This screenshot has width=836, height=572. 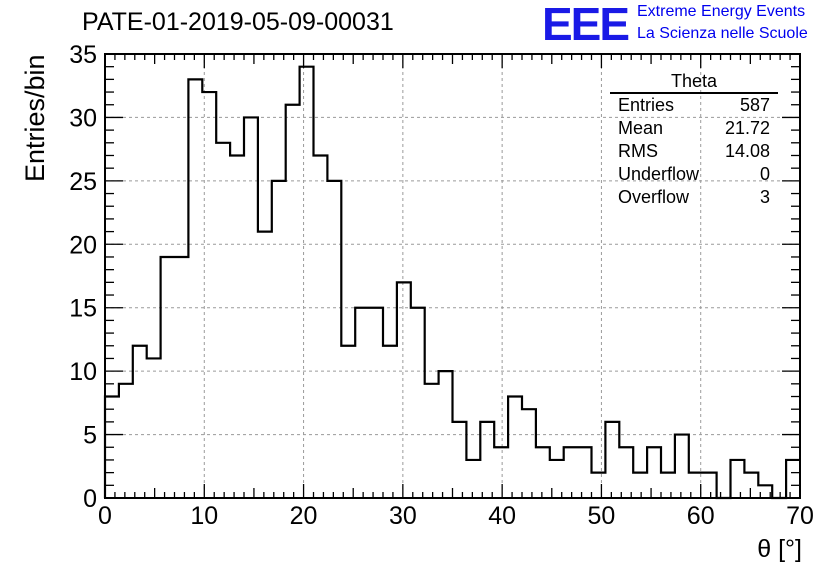 I want to click on y-tick-label: 30, so click(x=83, y=118).